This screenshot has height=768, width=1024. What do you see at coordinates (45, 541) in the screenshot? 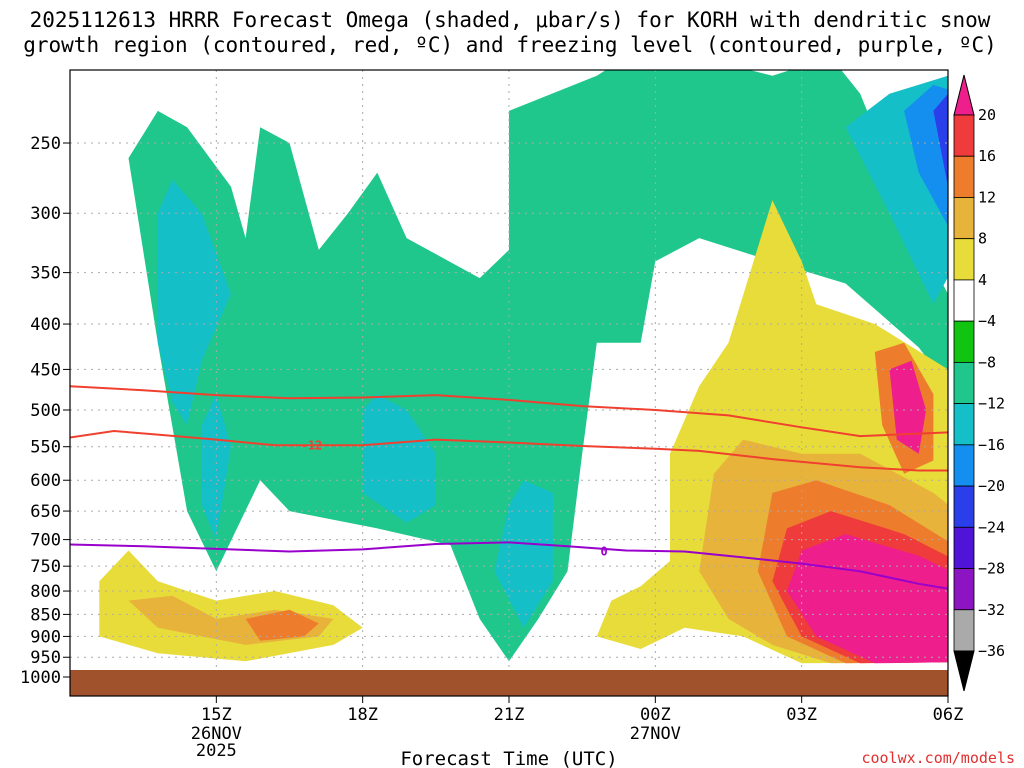
I see `y-tick-label-700: 700` at bounding box center [45, 541].